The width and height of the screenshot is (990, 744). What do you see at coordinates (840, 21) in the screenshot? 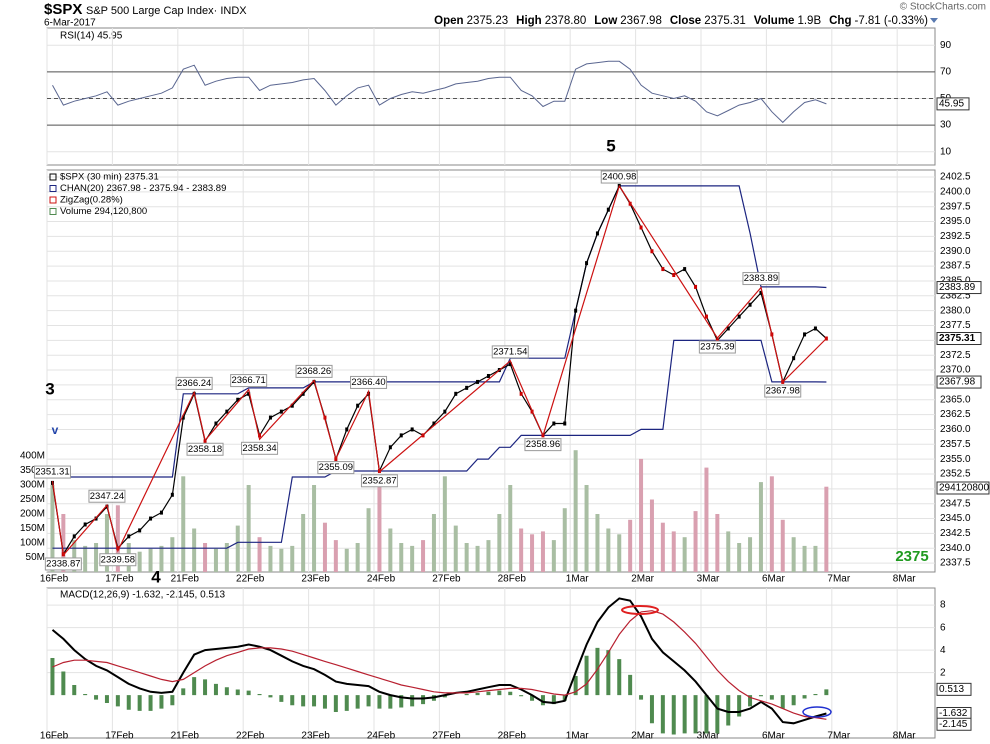
I see `quote-label: Chg` at bounding box center [840, 21].